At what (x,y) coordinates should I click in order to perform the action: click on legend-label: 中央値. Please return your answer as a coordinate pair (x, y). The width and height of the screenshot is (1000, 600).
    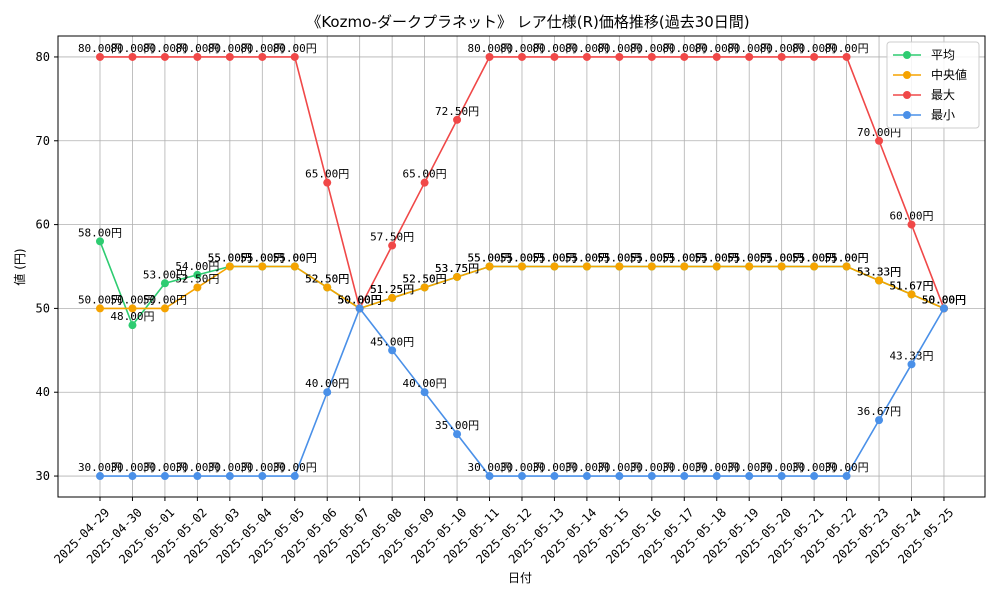
    Looking at the image, I should click on (949, 74).